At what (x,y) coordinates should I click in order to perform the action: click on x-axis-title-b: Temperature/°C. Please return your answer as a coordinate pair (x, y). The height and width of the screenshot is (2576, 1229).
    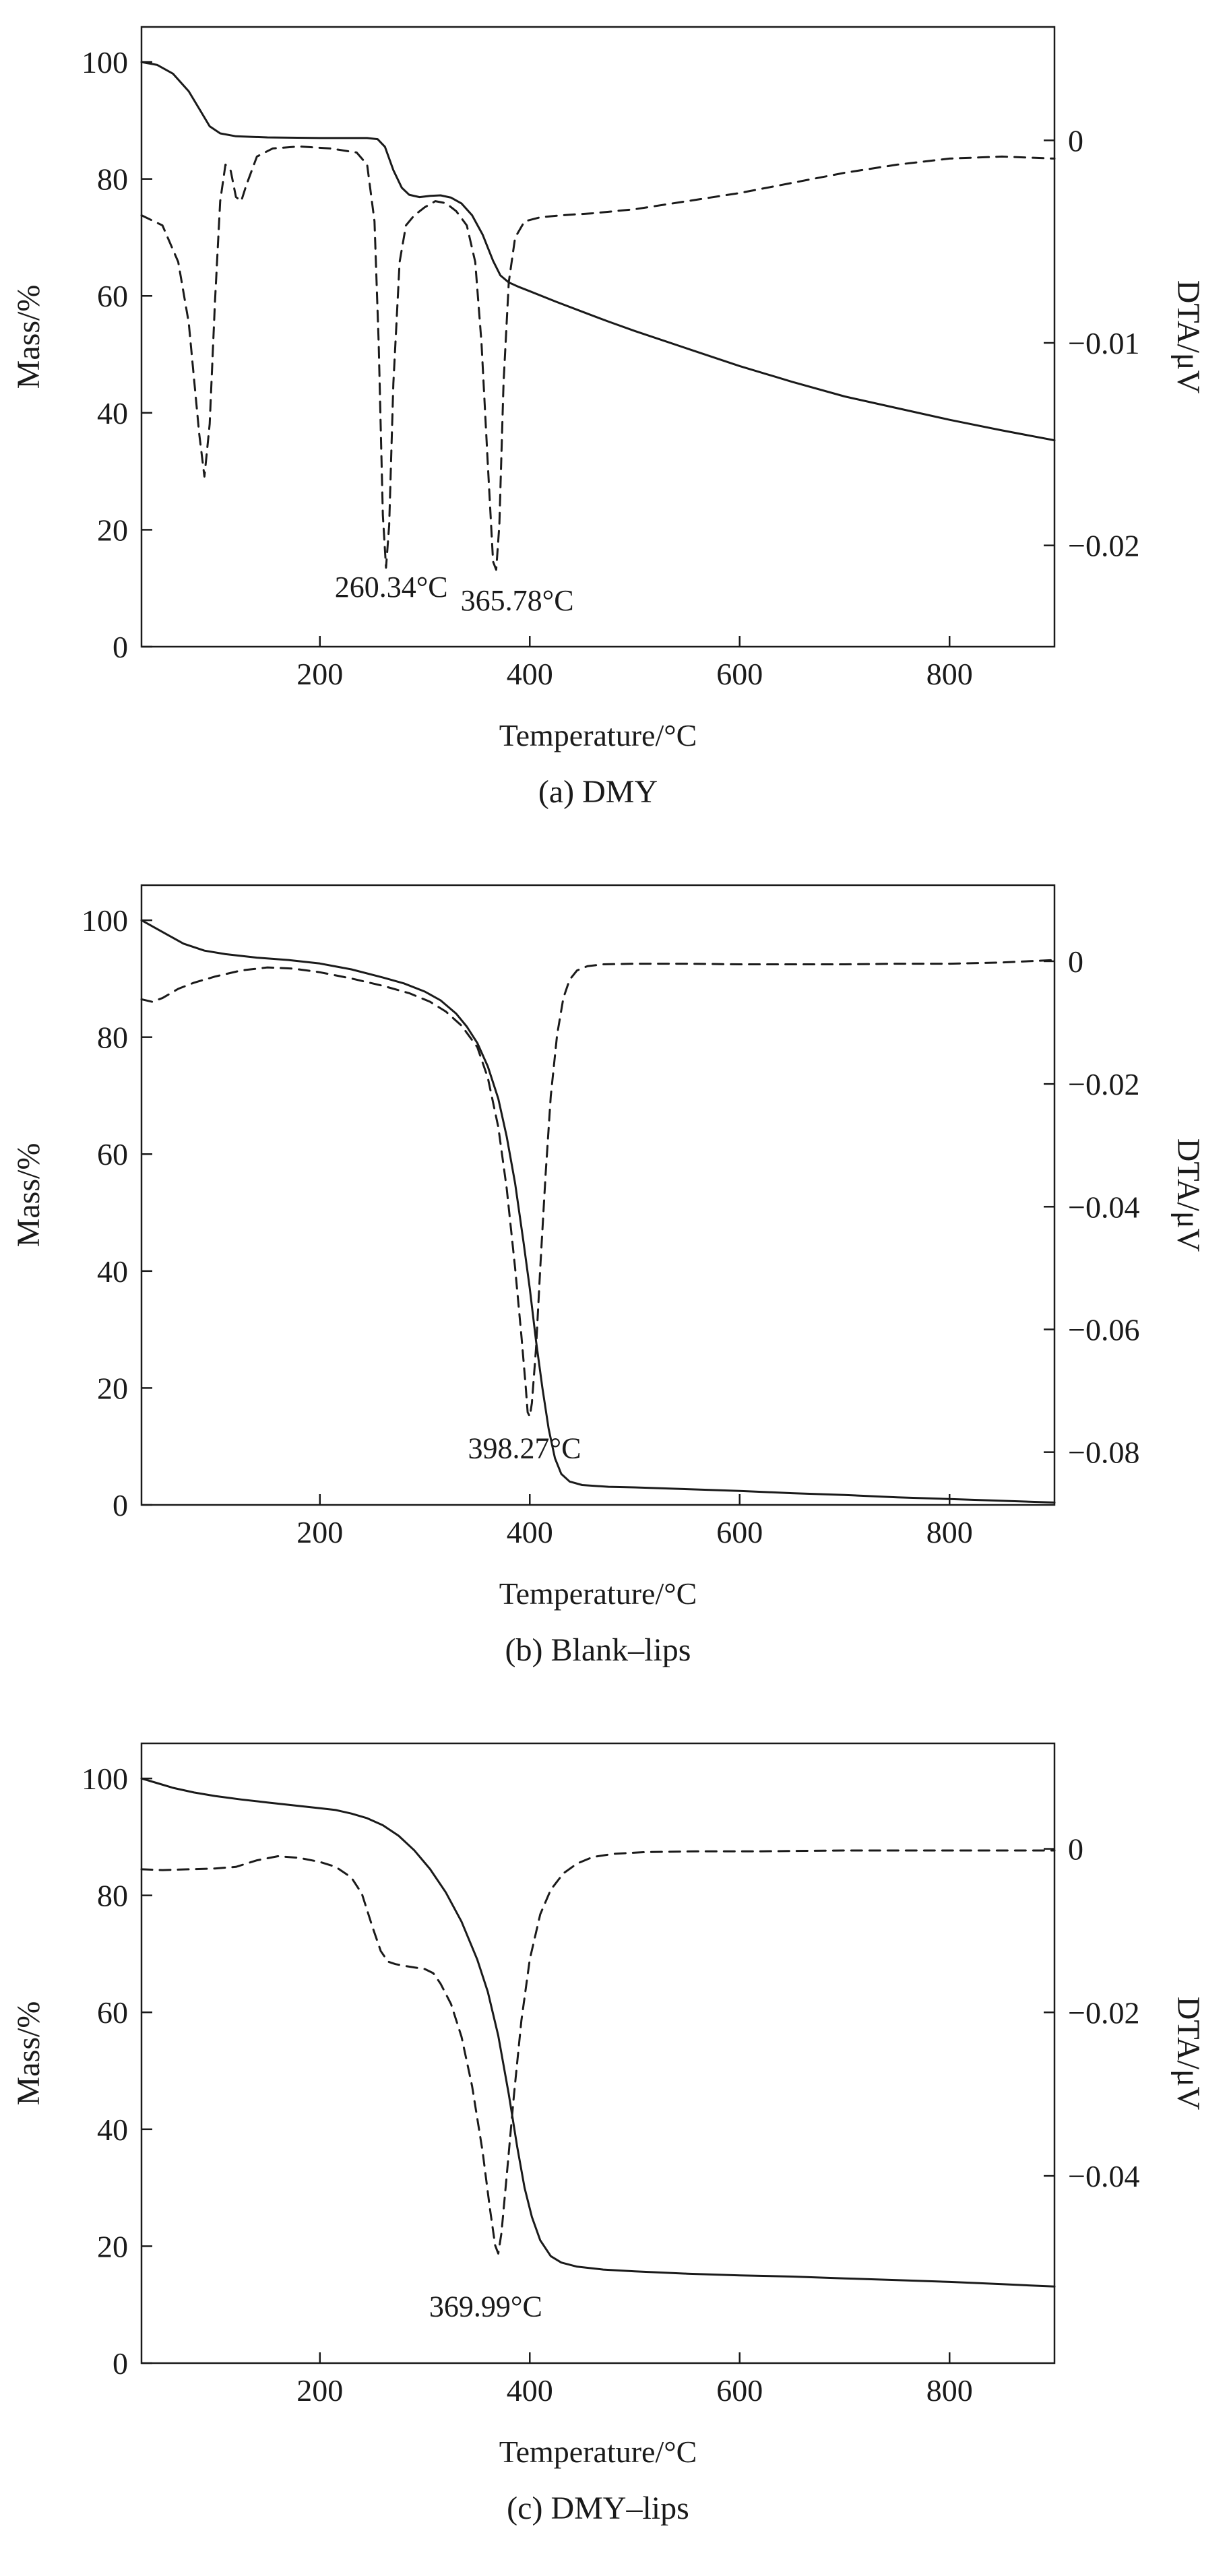
    Looking at the image, I should click on (598, 1594).